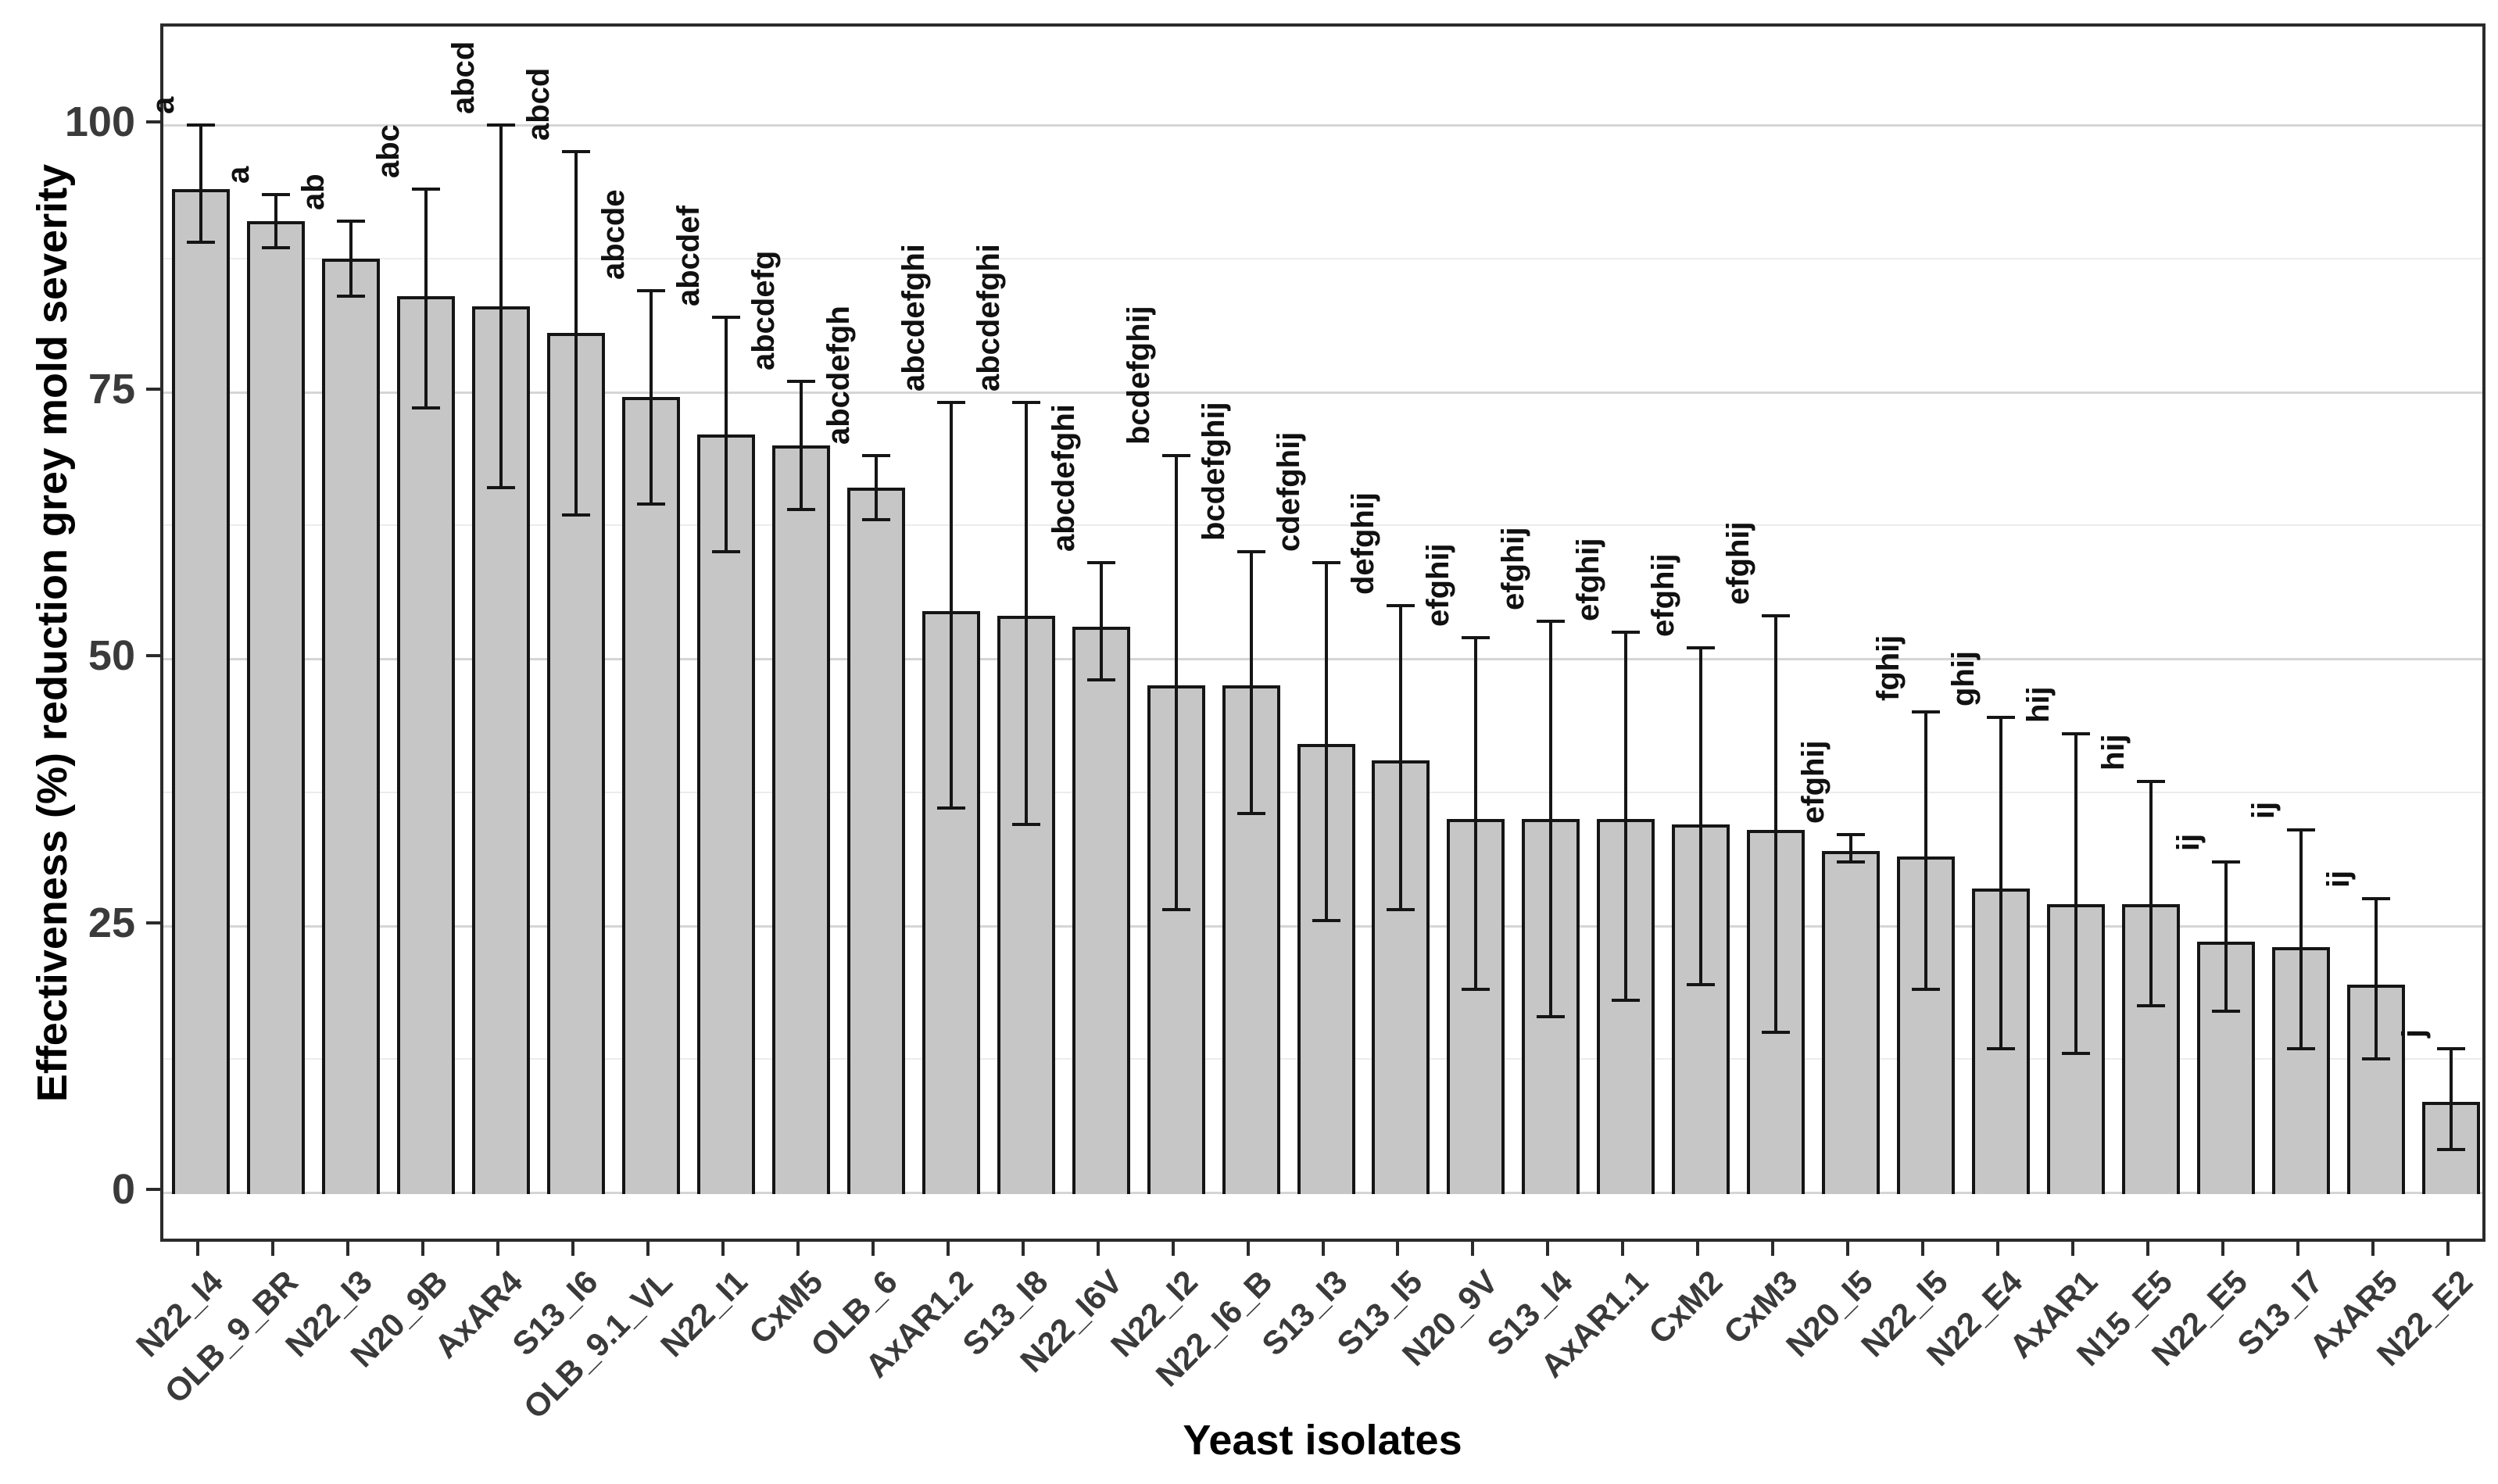  Describe the element at coordinates (2039, 704) in the screenshot. I see `sig-letter-AxAR1: hij` at that location.